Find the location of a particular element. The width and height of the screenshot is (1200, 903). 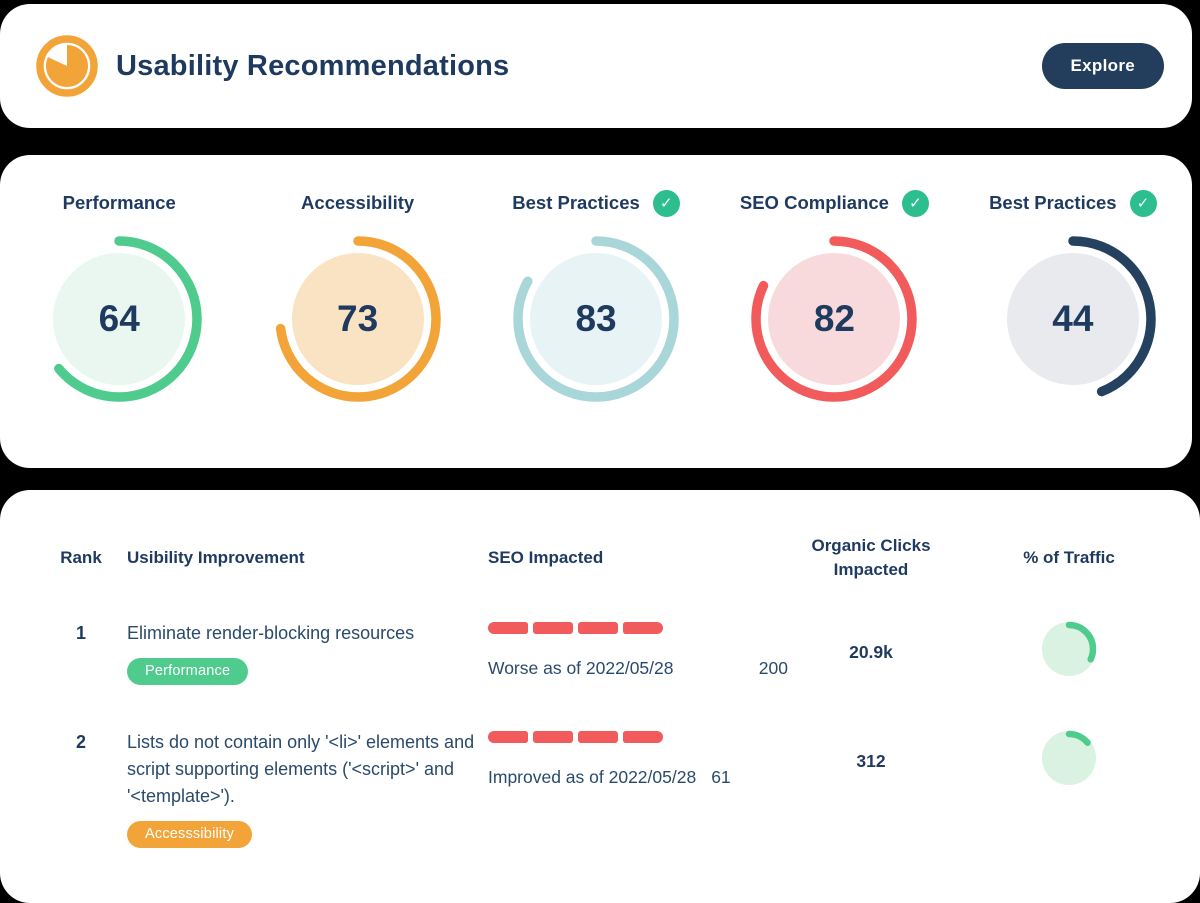

column-header-traffic: % of Traffic is located at coordinates (1069, 557).